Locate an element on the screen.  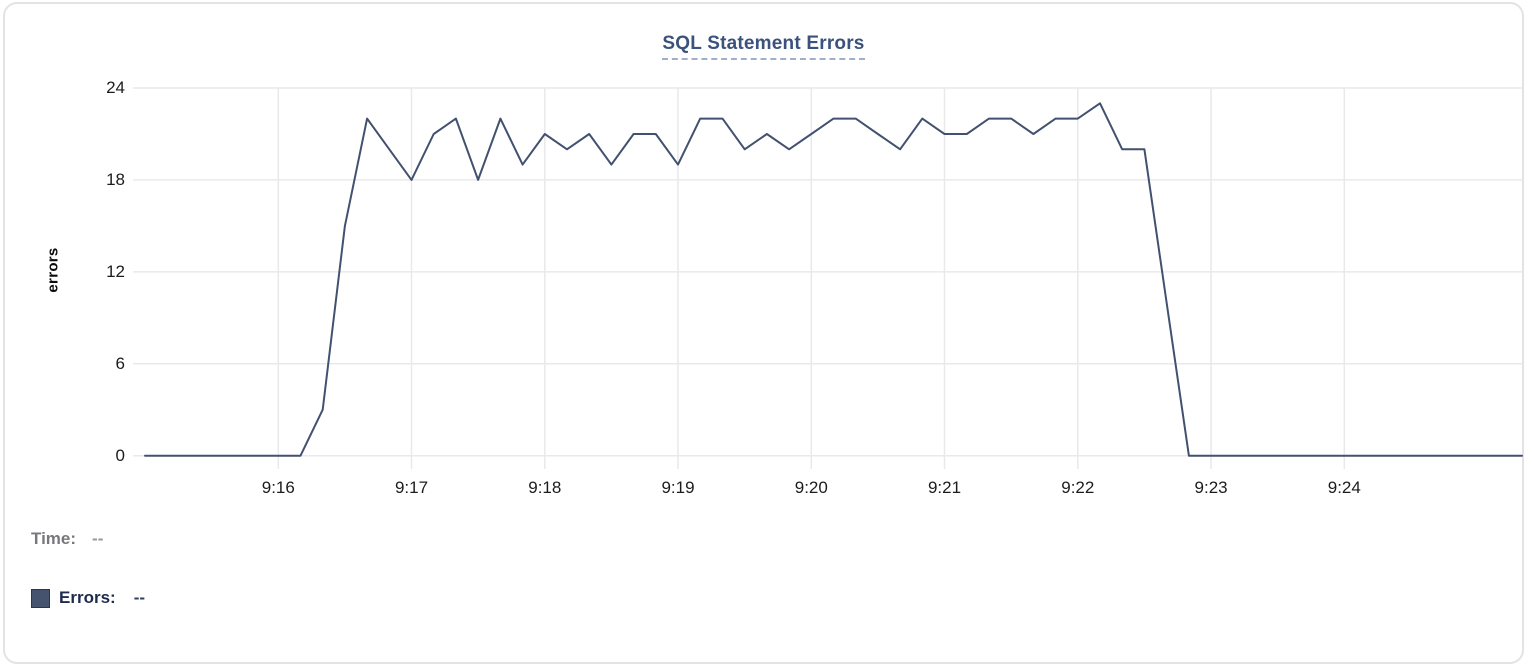
y-tick-label: 6 is located at coordinates (120, 363).